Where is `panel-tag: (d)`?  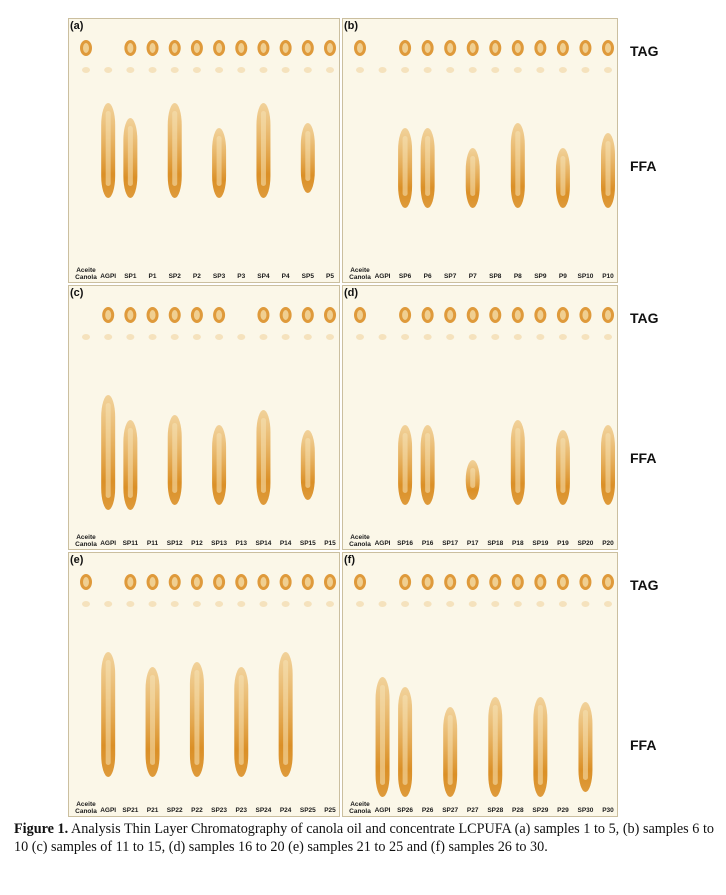 panel-tag: (d) is located at coordinates (351, 293).